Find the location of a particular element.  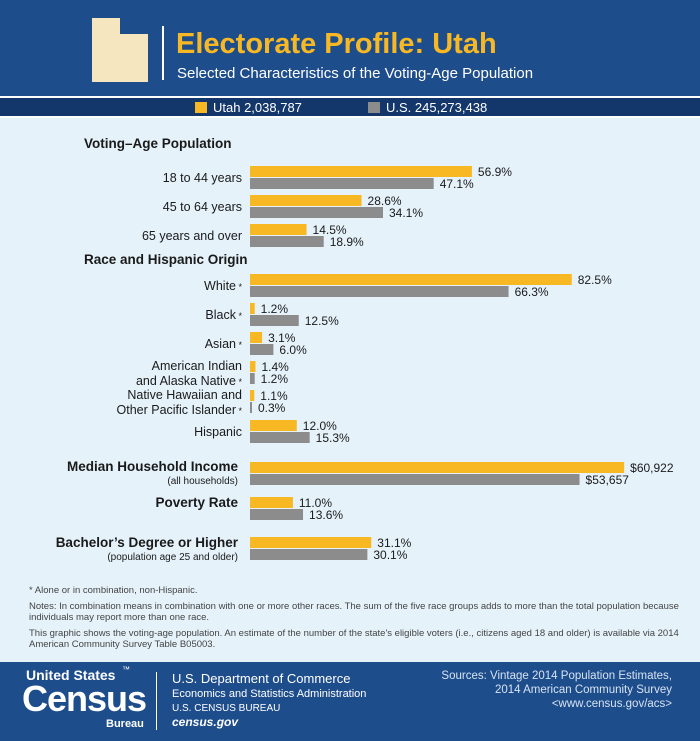

category-label-1-2: Asian is located at coordinates (220, 344).